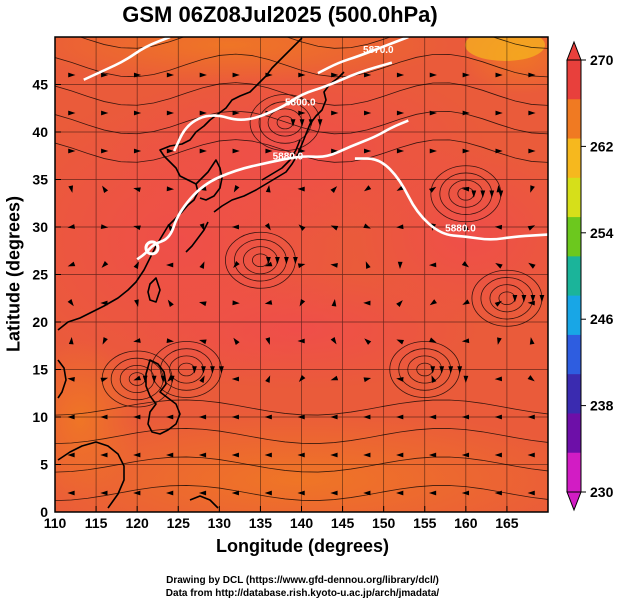 This screenshot has height=605, width=619. I want to click on y-tick-label: 45, so click(40, 85).